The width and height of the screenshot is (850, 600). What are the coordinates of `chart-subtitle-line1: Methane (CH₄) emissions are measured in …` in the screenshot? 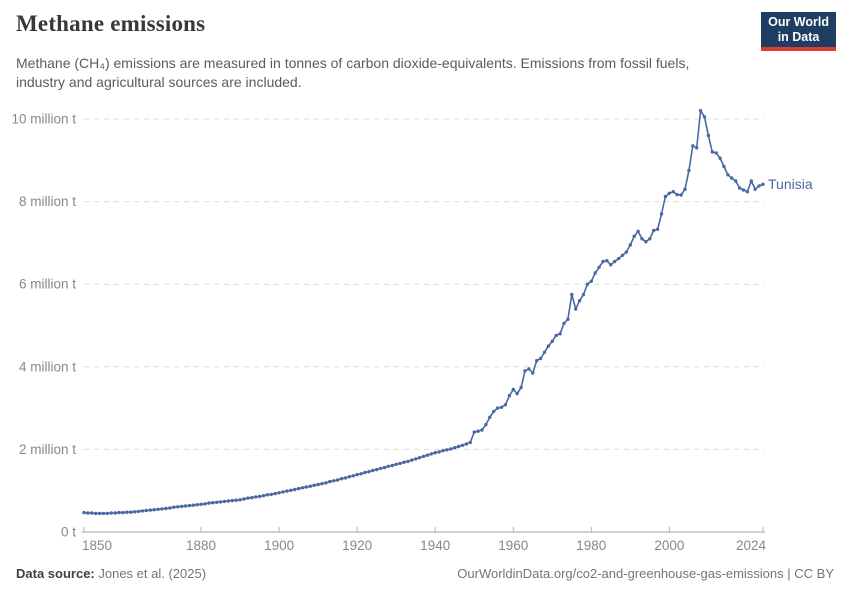 It's located at (353, 63).